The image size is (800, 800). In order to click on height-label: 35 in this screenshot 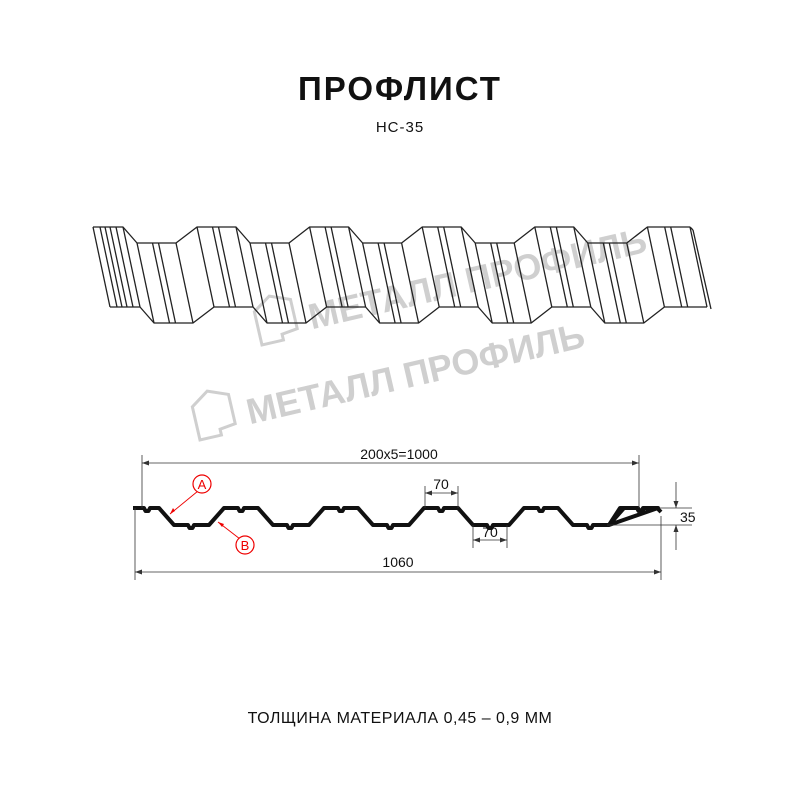, I will do `click(688, 517)`.